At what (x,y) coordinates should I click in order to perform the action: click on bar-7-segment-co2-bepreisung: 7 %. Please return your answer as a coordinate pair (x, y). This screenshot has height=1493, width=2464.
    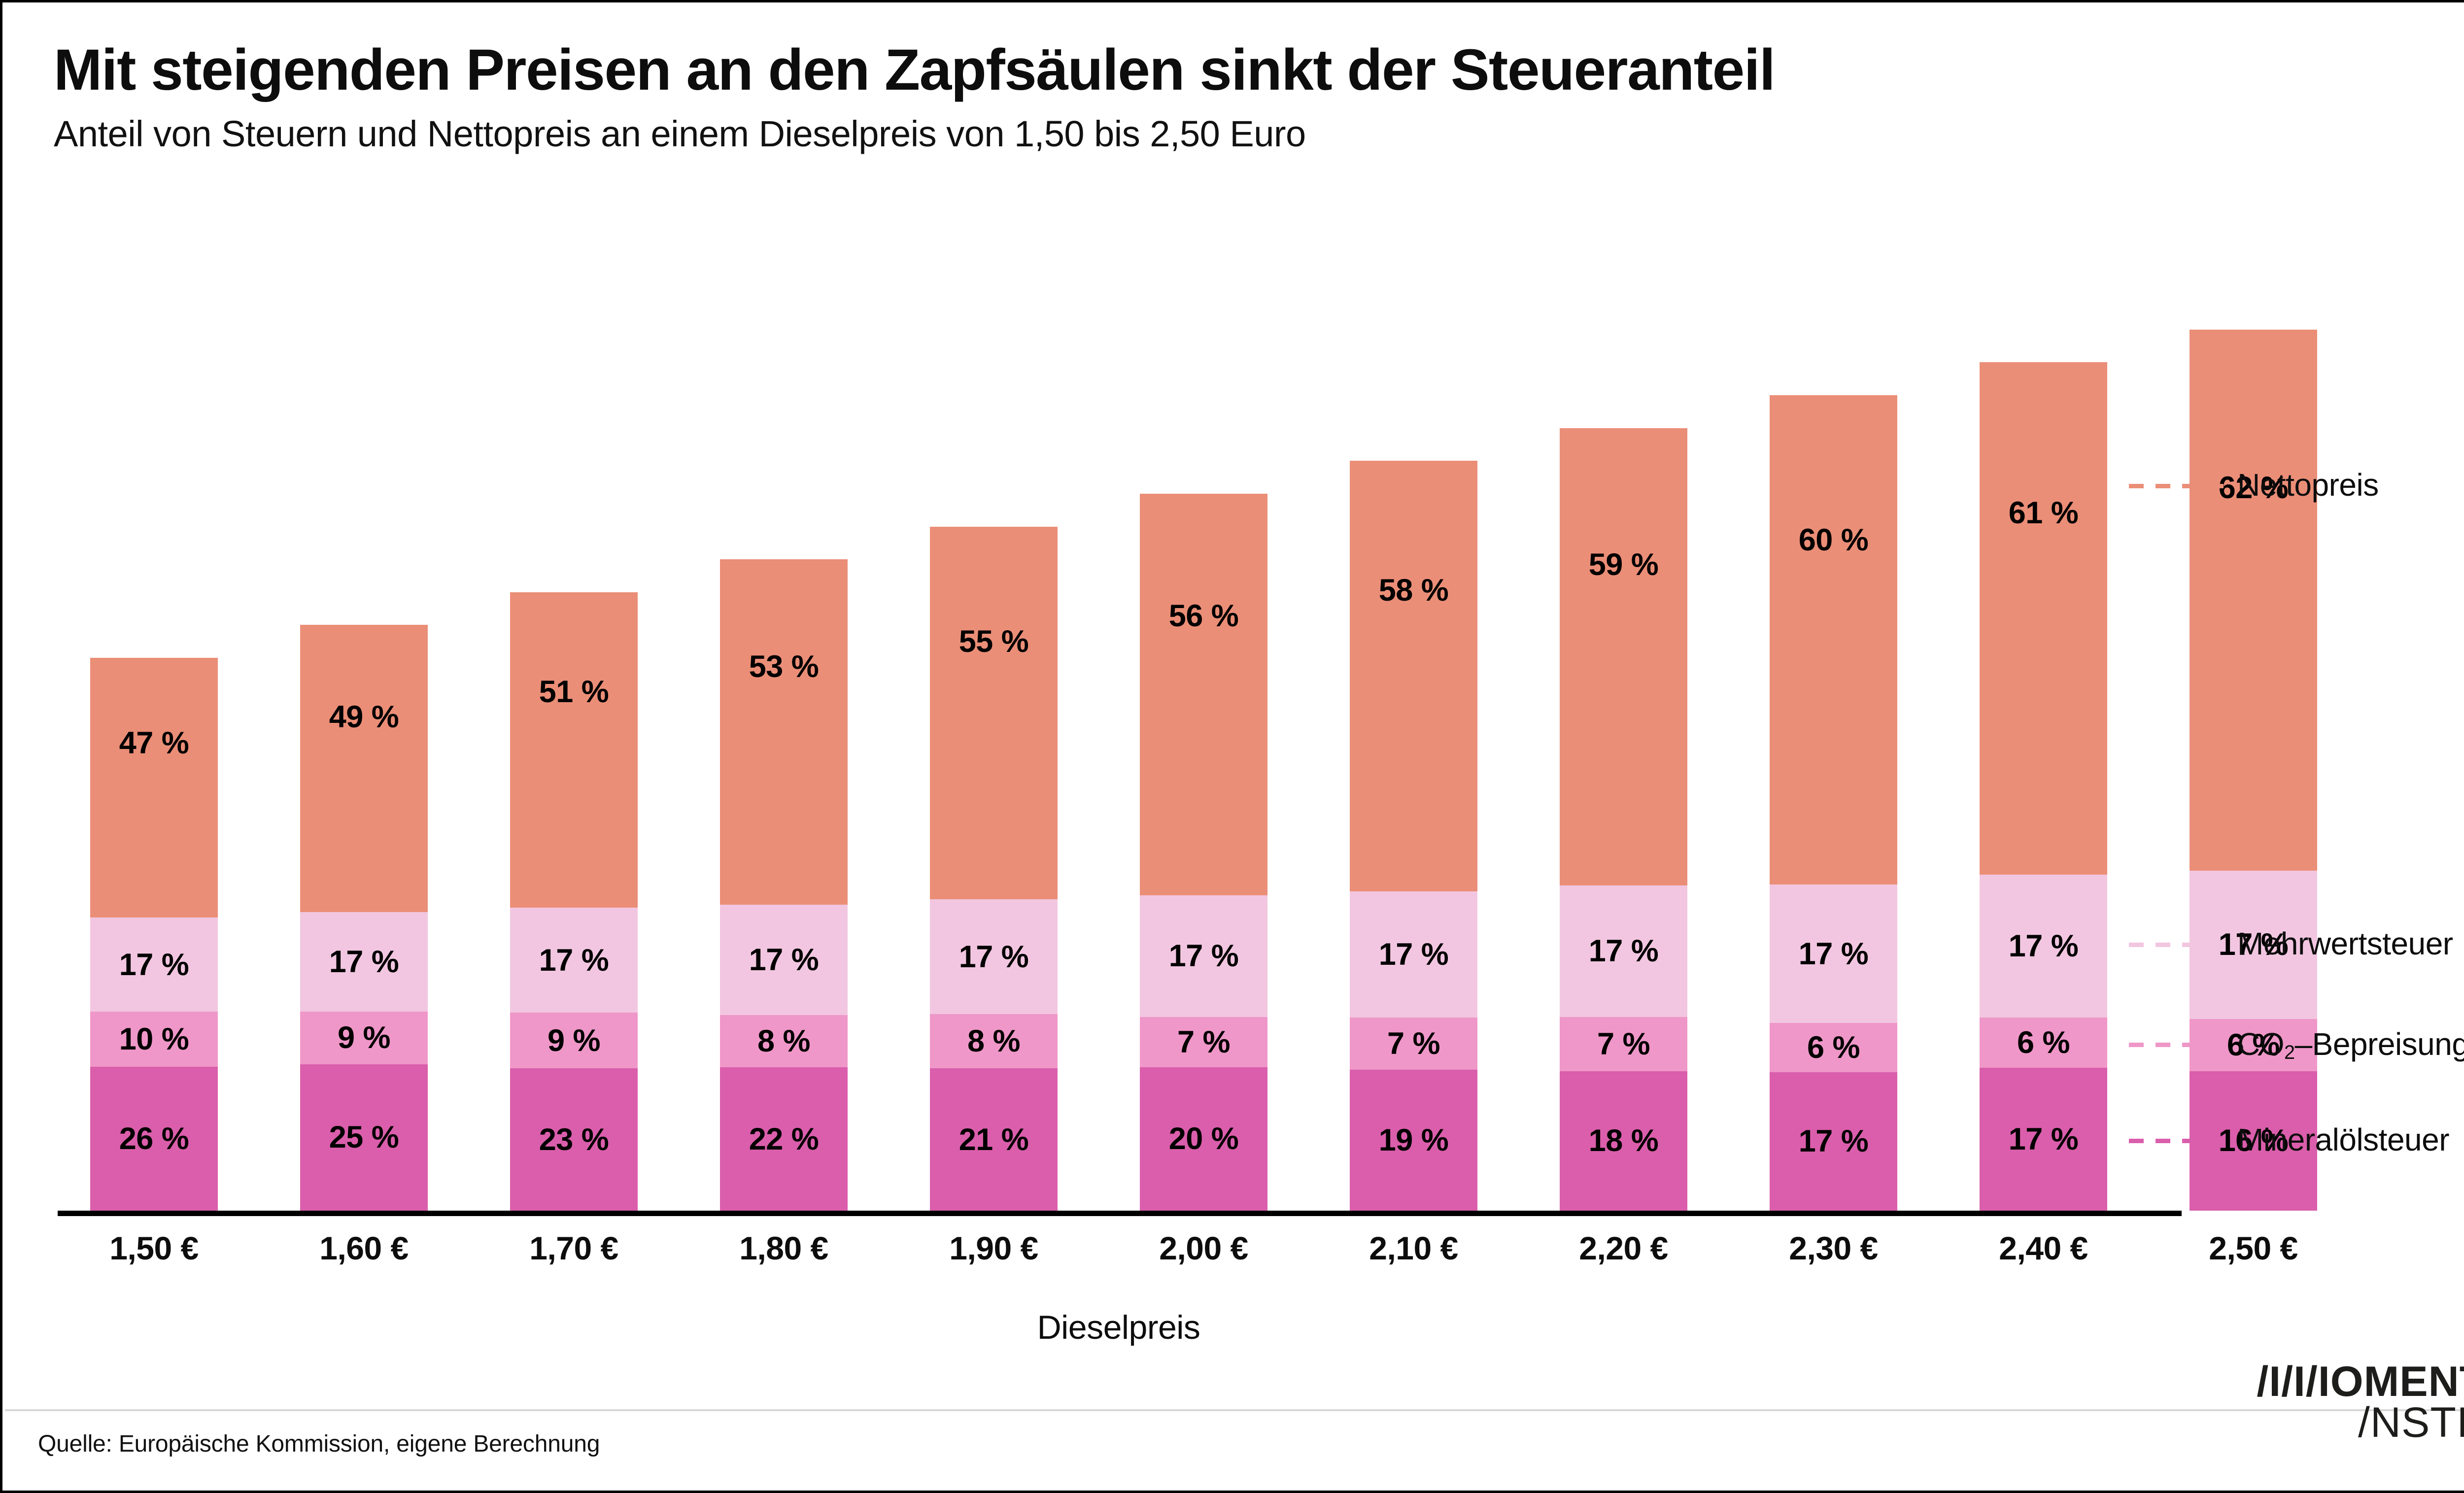
    Looking at the image, I should click on (1413, 1044).